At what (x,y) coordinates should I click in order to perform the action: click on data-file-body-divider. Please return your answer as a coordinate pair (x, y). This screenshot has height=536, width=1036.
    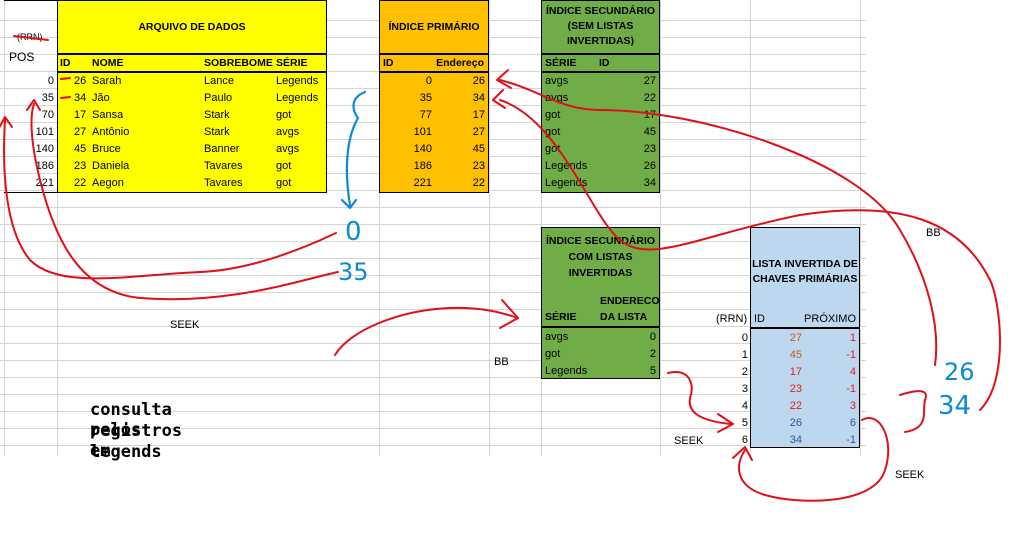
    Looking at the image, I should click on (192, 72).